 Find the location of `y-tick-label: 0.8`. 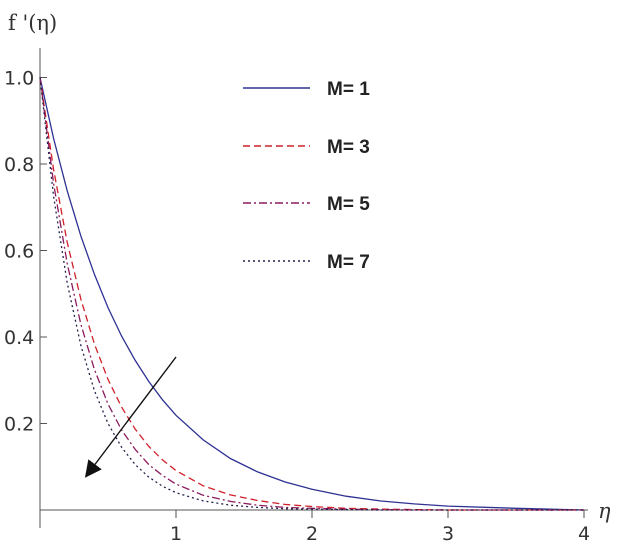

y-tick-label: 0.8 is located at coordinates (19, 165).